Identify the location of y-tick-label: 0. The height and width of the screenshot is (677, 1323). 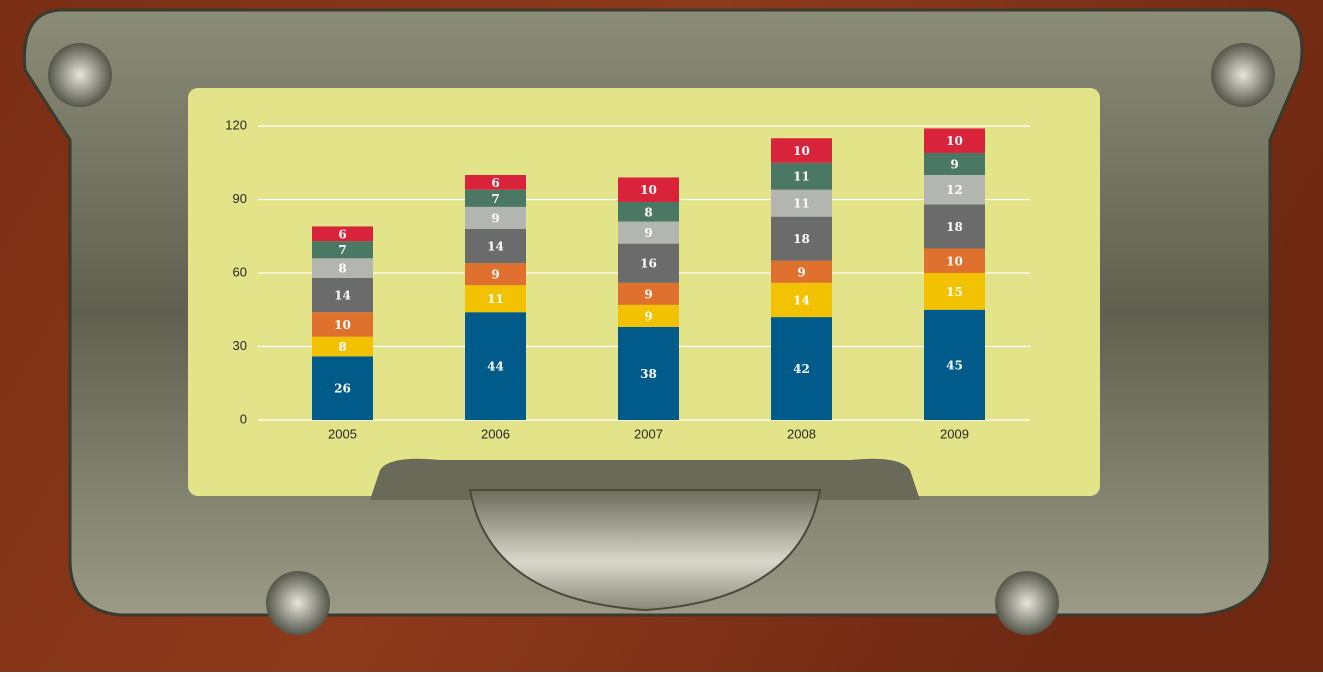
(243, 418).